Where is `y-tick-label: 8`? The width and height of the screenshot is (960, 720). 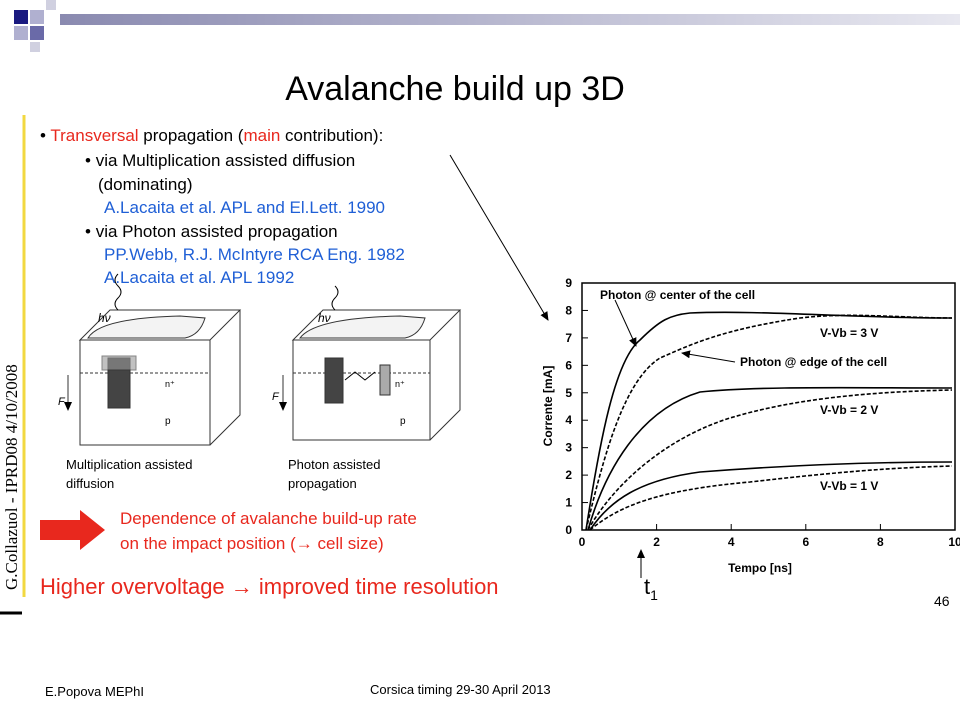 y-tick-label: 8 is located at coordinates (568, 310).